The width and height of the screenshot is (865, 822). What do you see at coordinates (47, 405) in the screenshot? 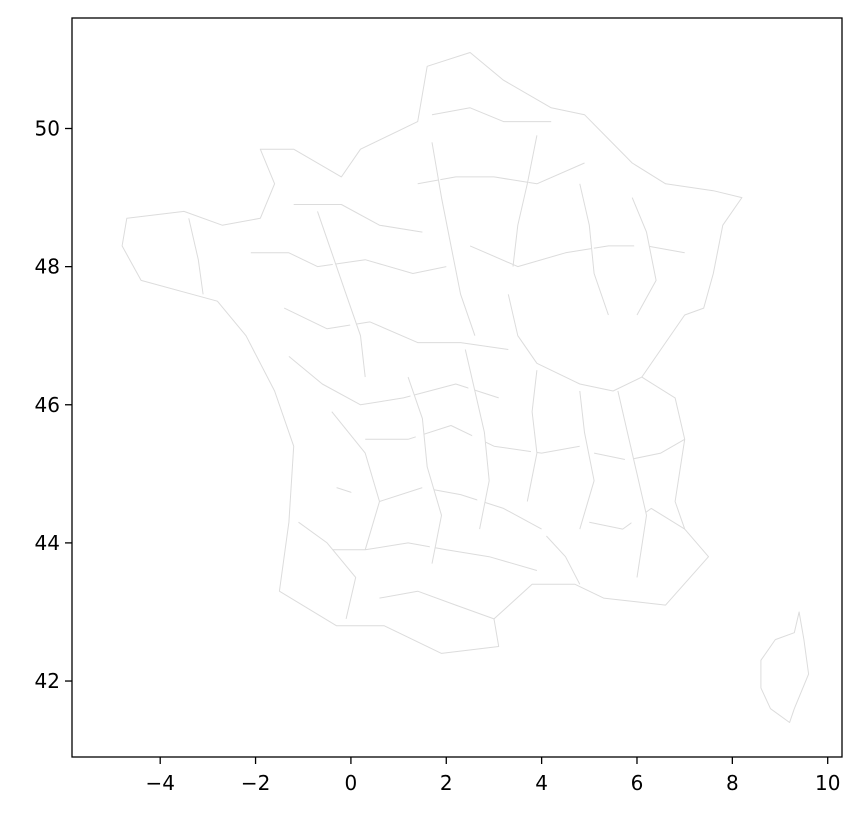
I see `y-tick-label: 46` at bounding box center [47, 405].